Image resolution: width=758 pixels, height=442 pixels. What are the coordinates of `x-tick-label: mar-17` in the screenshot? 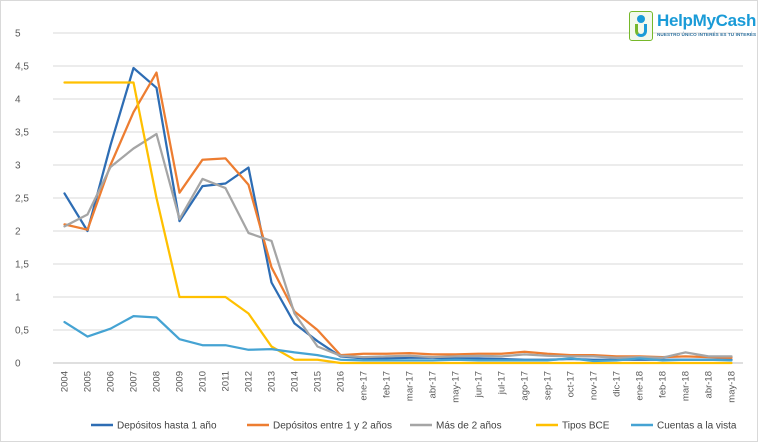 It's located at (410, 386).